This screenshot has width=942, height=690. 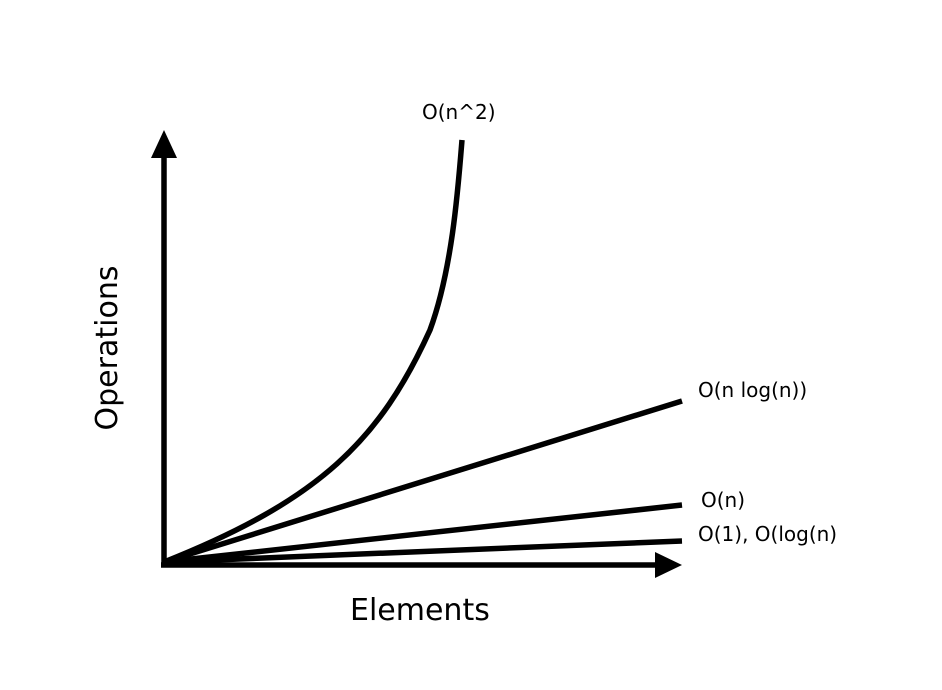 I want to click on curve-n-log-n, so click(x=423, y=481).